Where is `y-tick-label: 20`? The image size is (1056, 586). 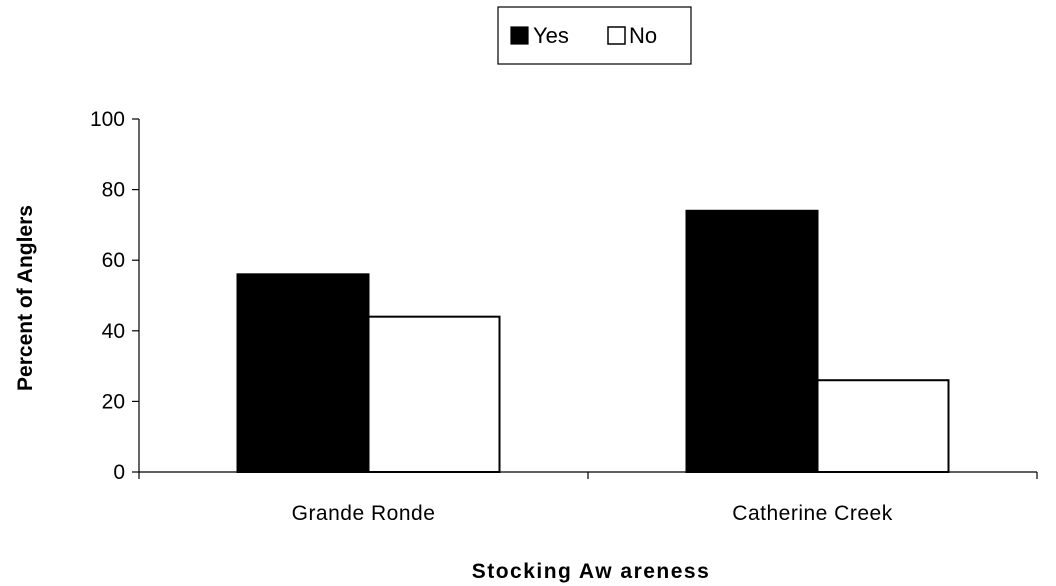
y-tick-label: 20 is located at coordinates (113, 401).